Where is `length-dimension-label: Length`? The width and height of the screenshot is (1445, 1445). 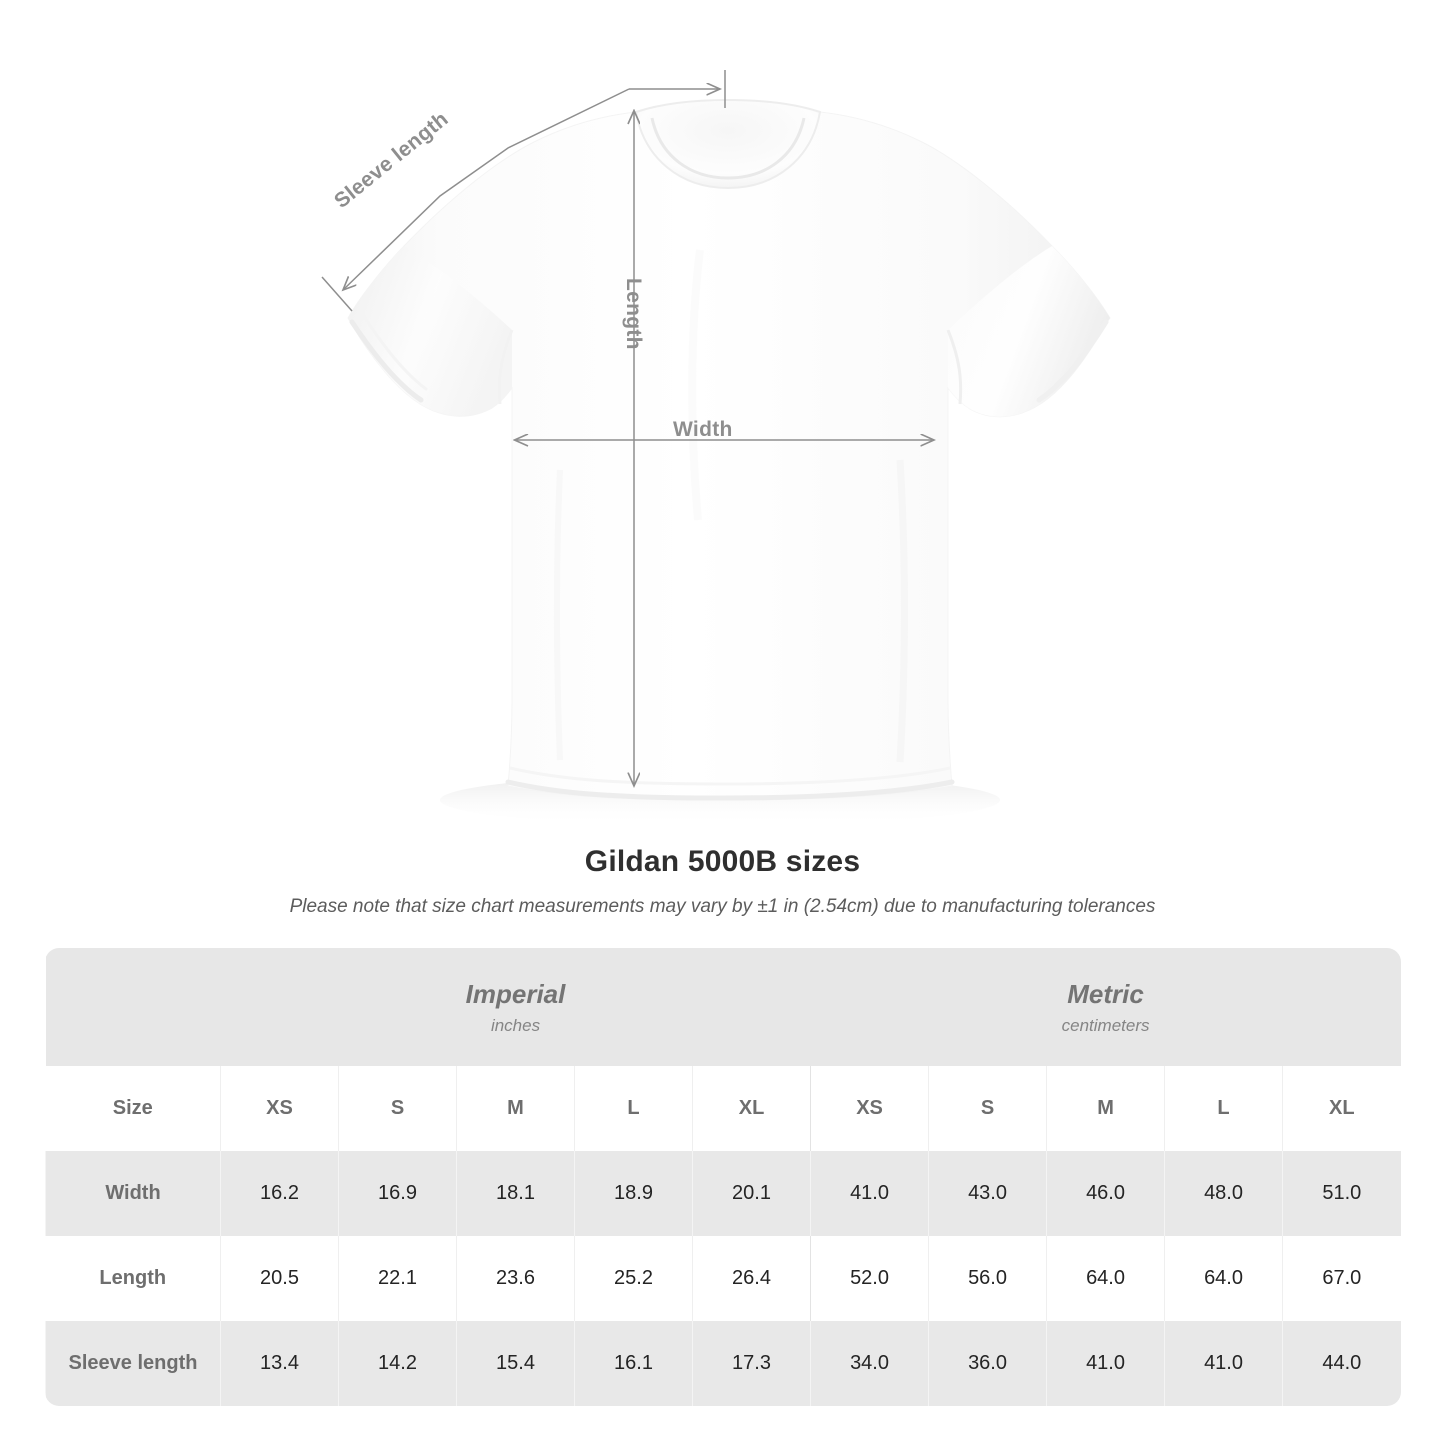
length-dimension-label: Length is located at coordinates (633, 314).